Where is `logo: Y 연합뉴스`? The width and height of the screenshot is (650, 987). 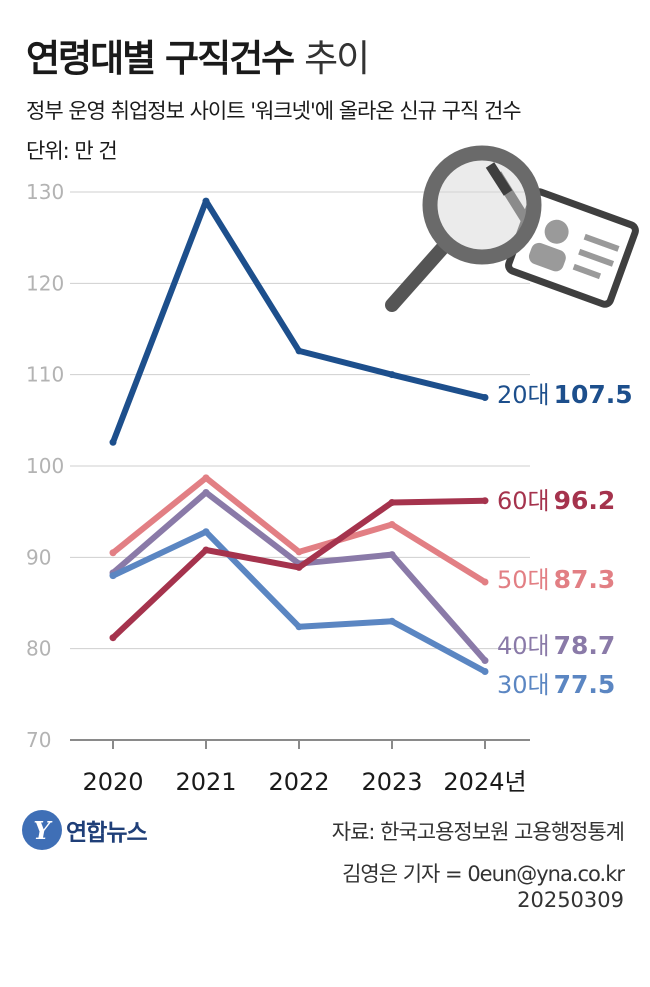
logo: Y 연합뉴스 is located at coordinates (85, 830).